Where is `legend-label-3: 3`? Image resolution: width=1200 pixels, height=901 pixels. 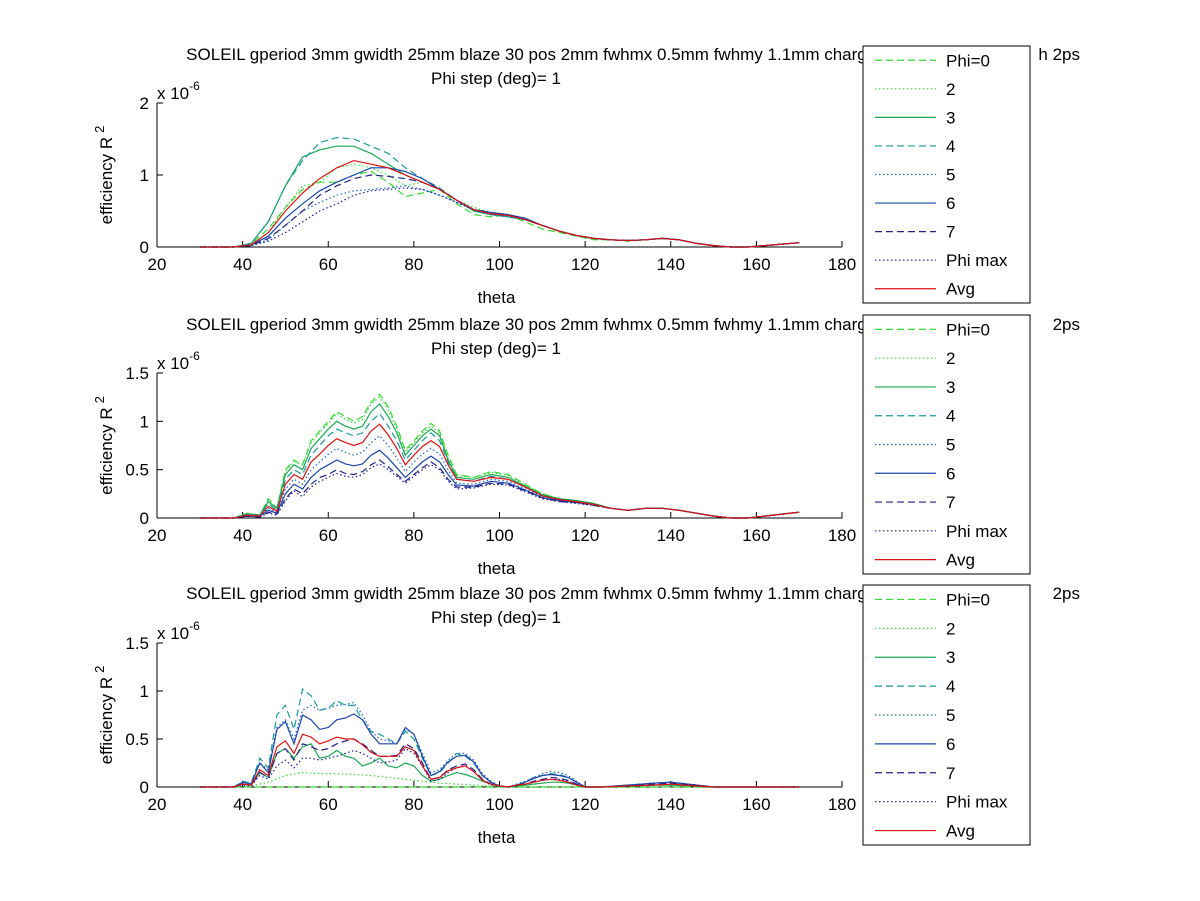
legend-label-3: 3 is located at coordinates (950, 657).